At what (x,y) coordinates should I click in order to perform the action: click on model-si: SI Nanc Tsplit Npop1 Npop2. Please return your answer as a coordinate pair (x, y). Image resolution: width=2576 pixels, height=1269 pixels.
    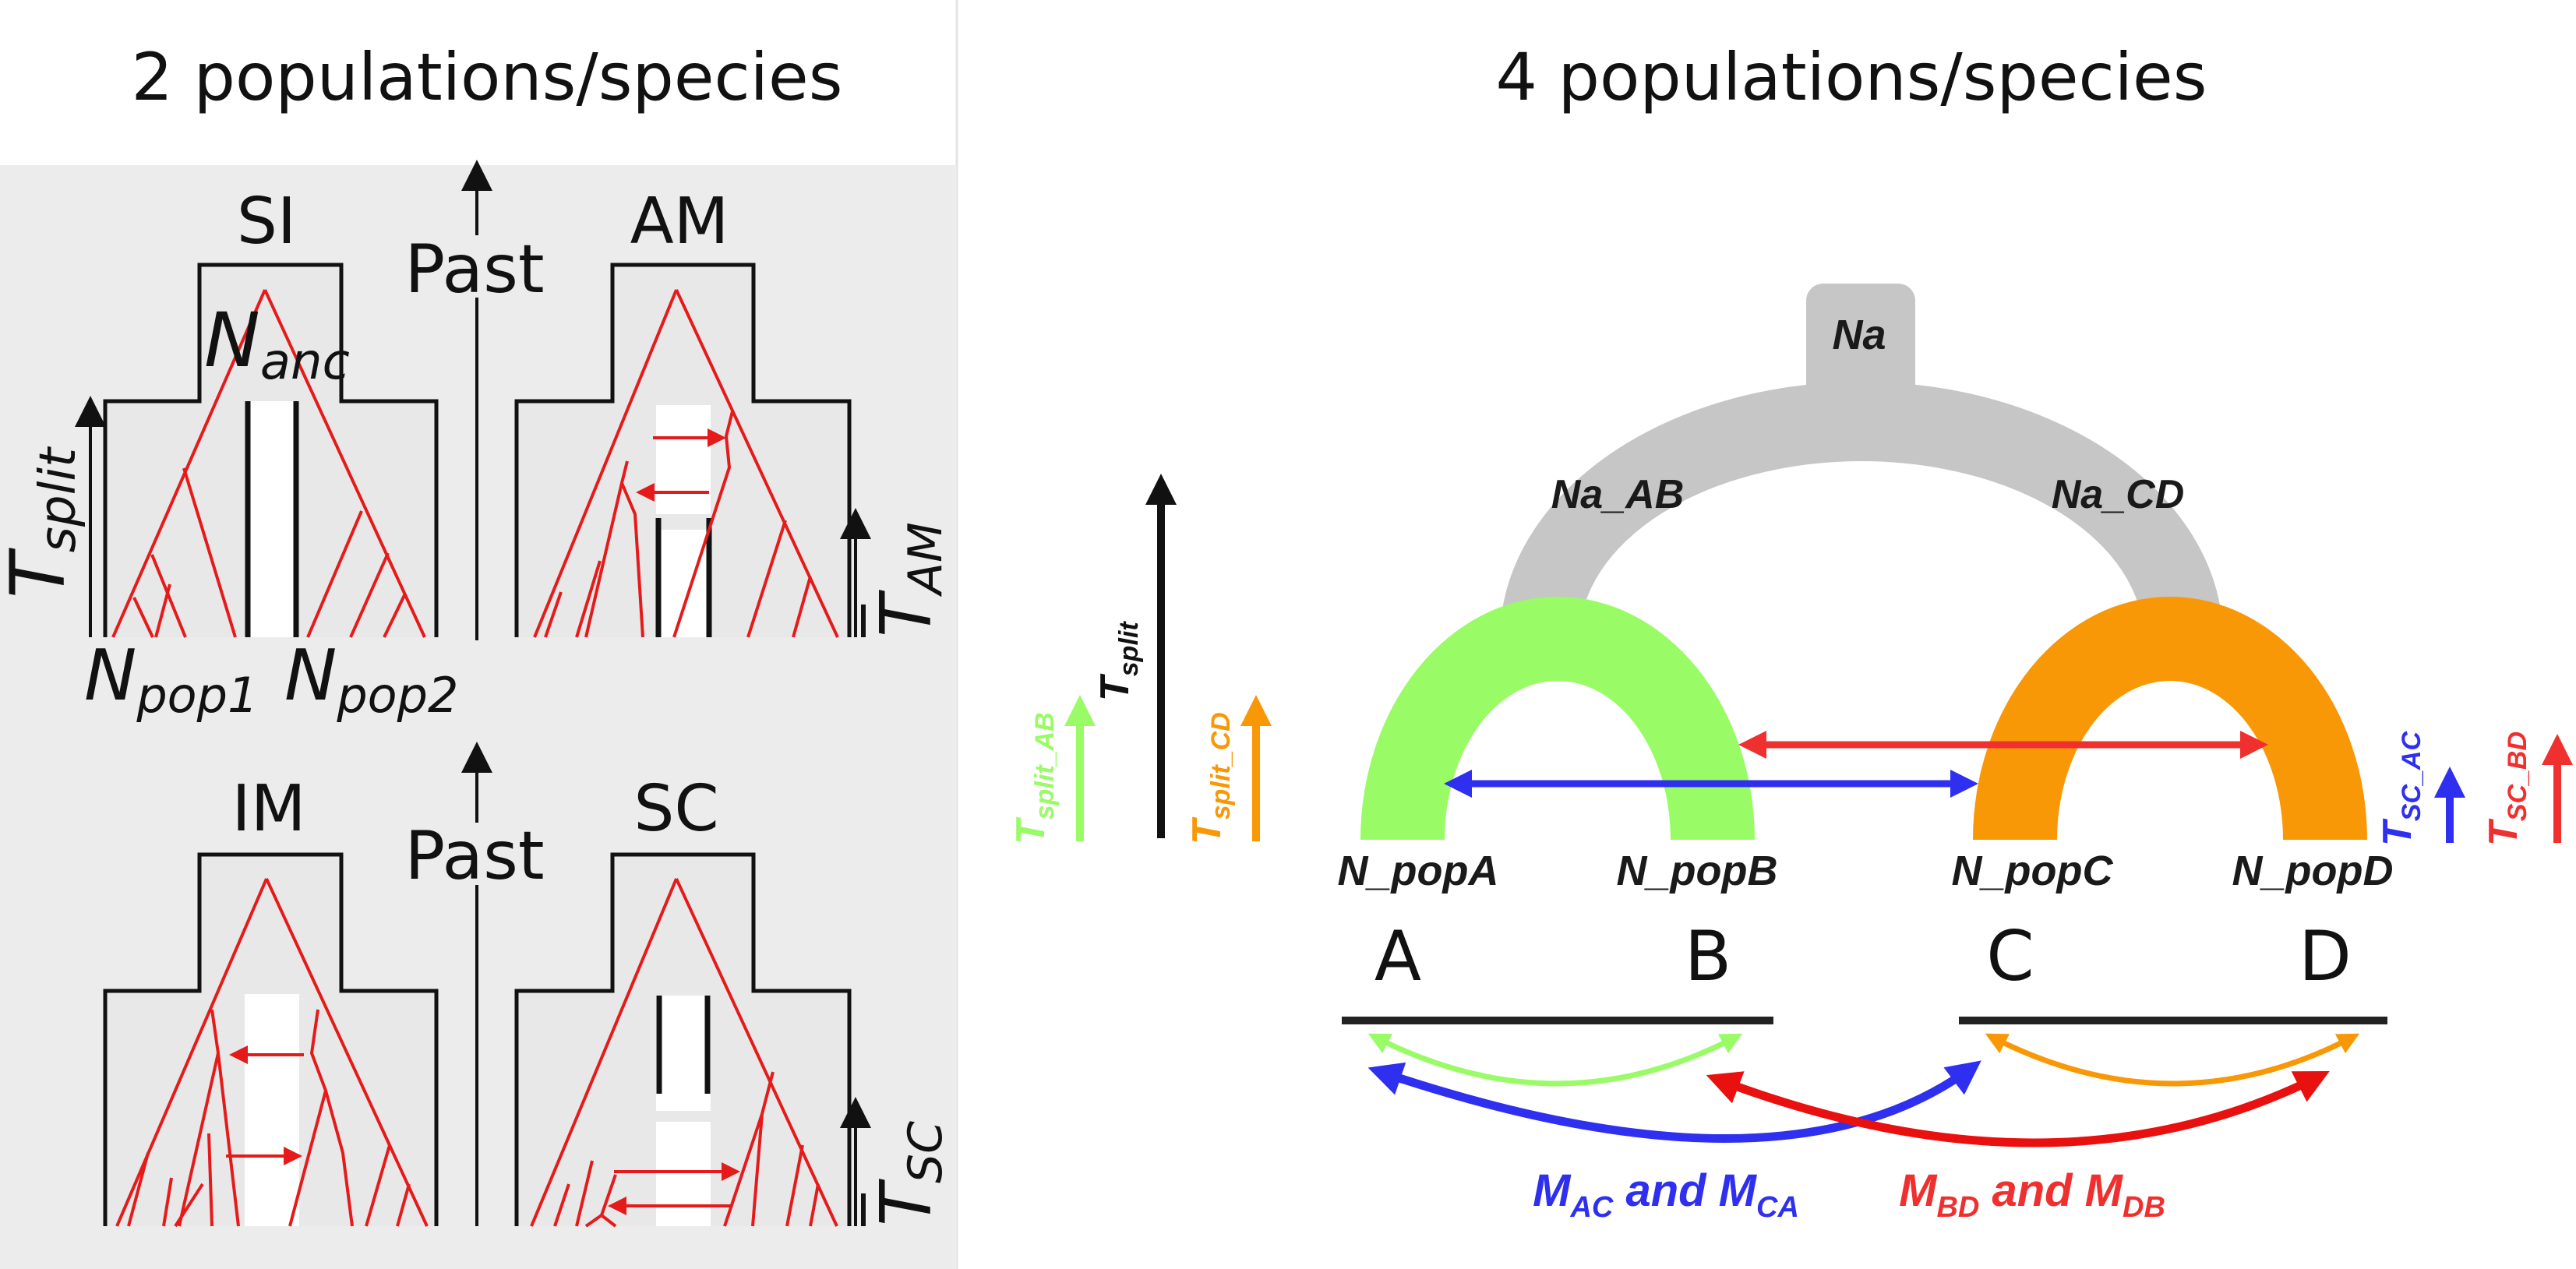
    Looking at the image, I should click on (229, 454).